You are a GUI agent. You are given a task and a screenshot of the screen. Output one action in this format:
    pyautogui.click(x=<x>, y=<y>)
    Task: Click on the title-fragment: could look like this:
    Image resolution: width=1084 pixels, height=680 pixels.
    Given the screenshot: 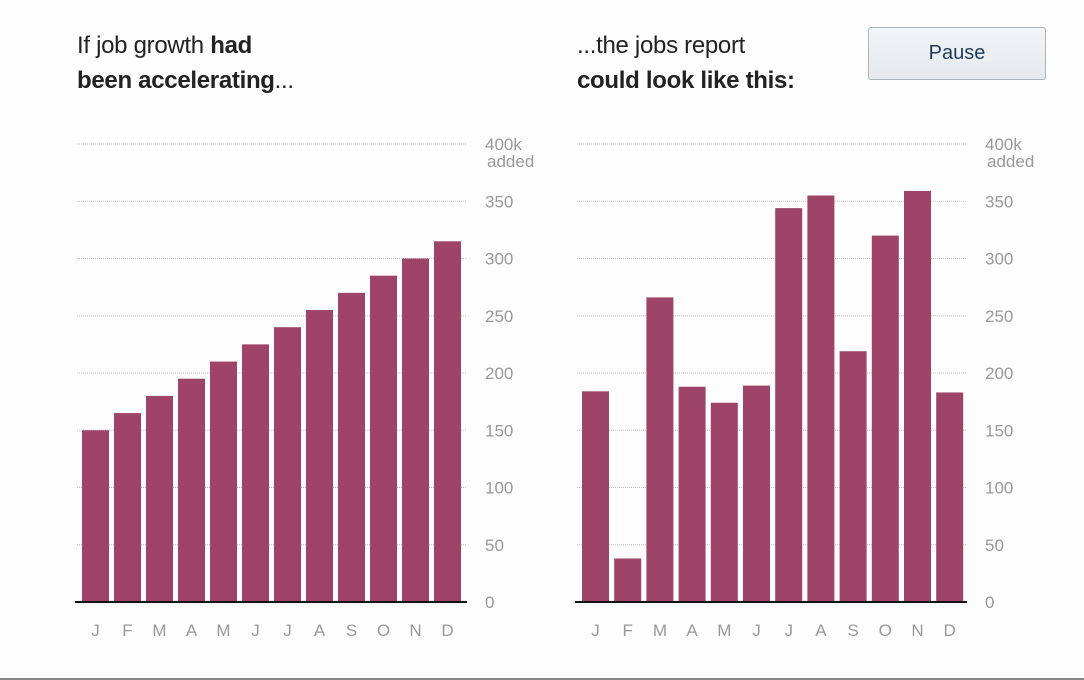 What is the action you would take?
    pyautogui.click(x=686, y=80)
    